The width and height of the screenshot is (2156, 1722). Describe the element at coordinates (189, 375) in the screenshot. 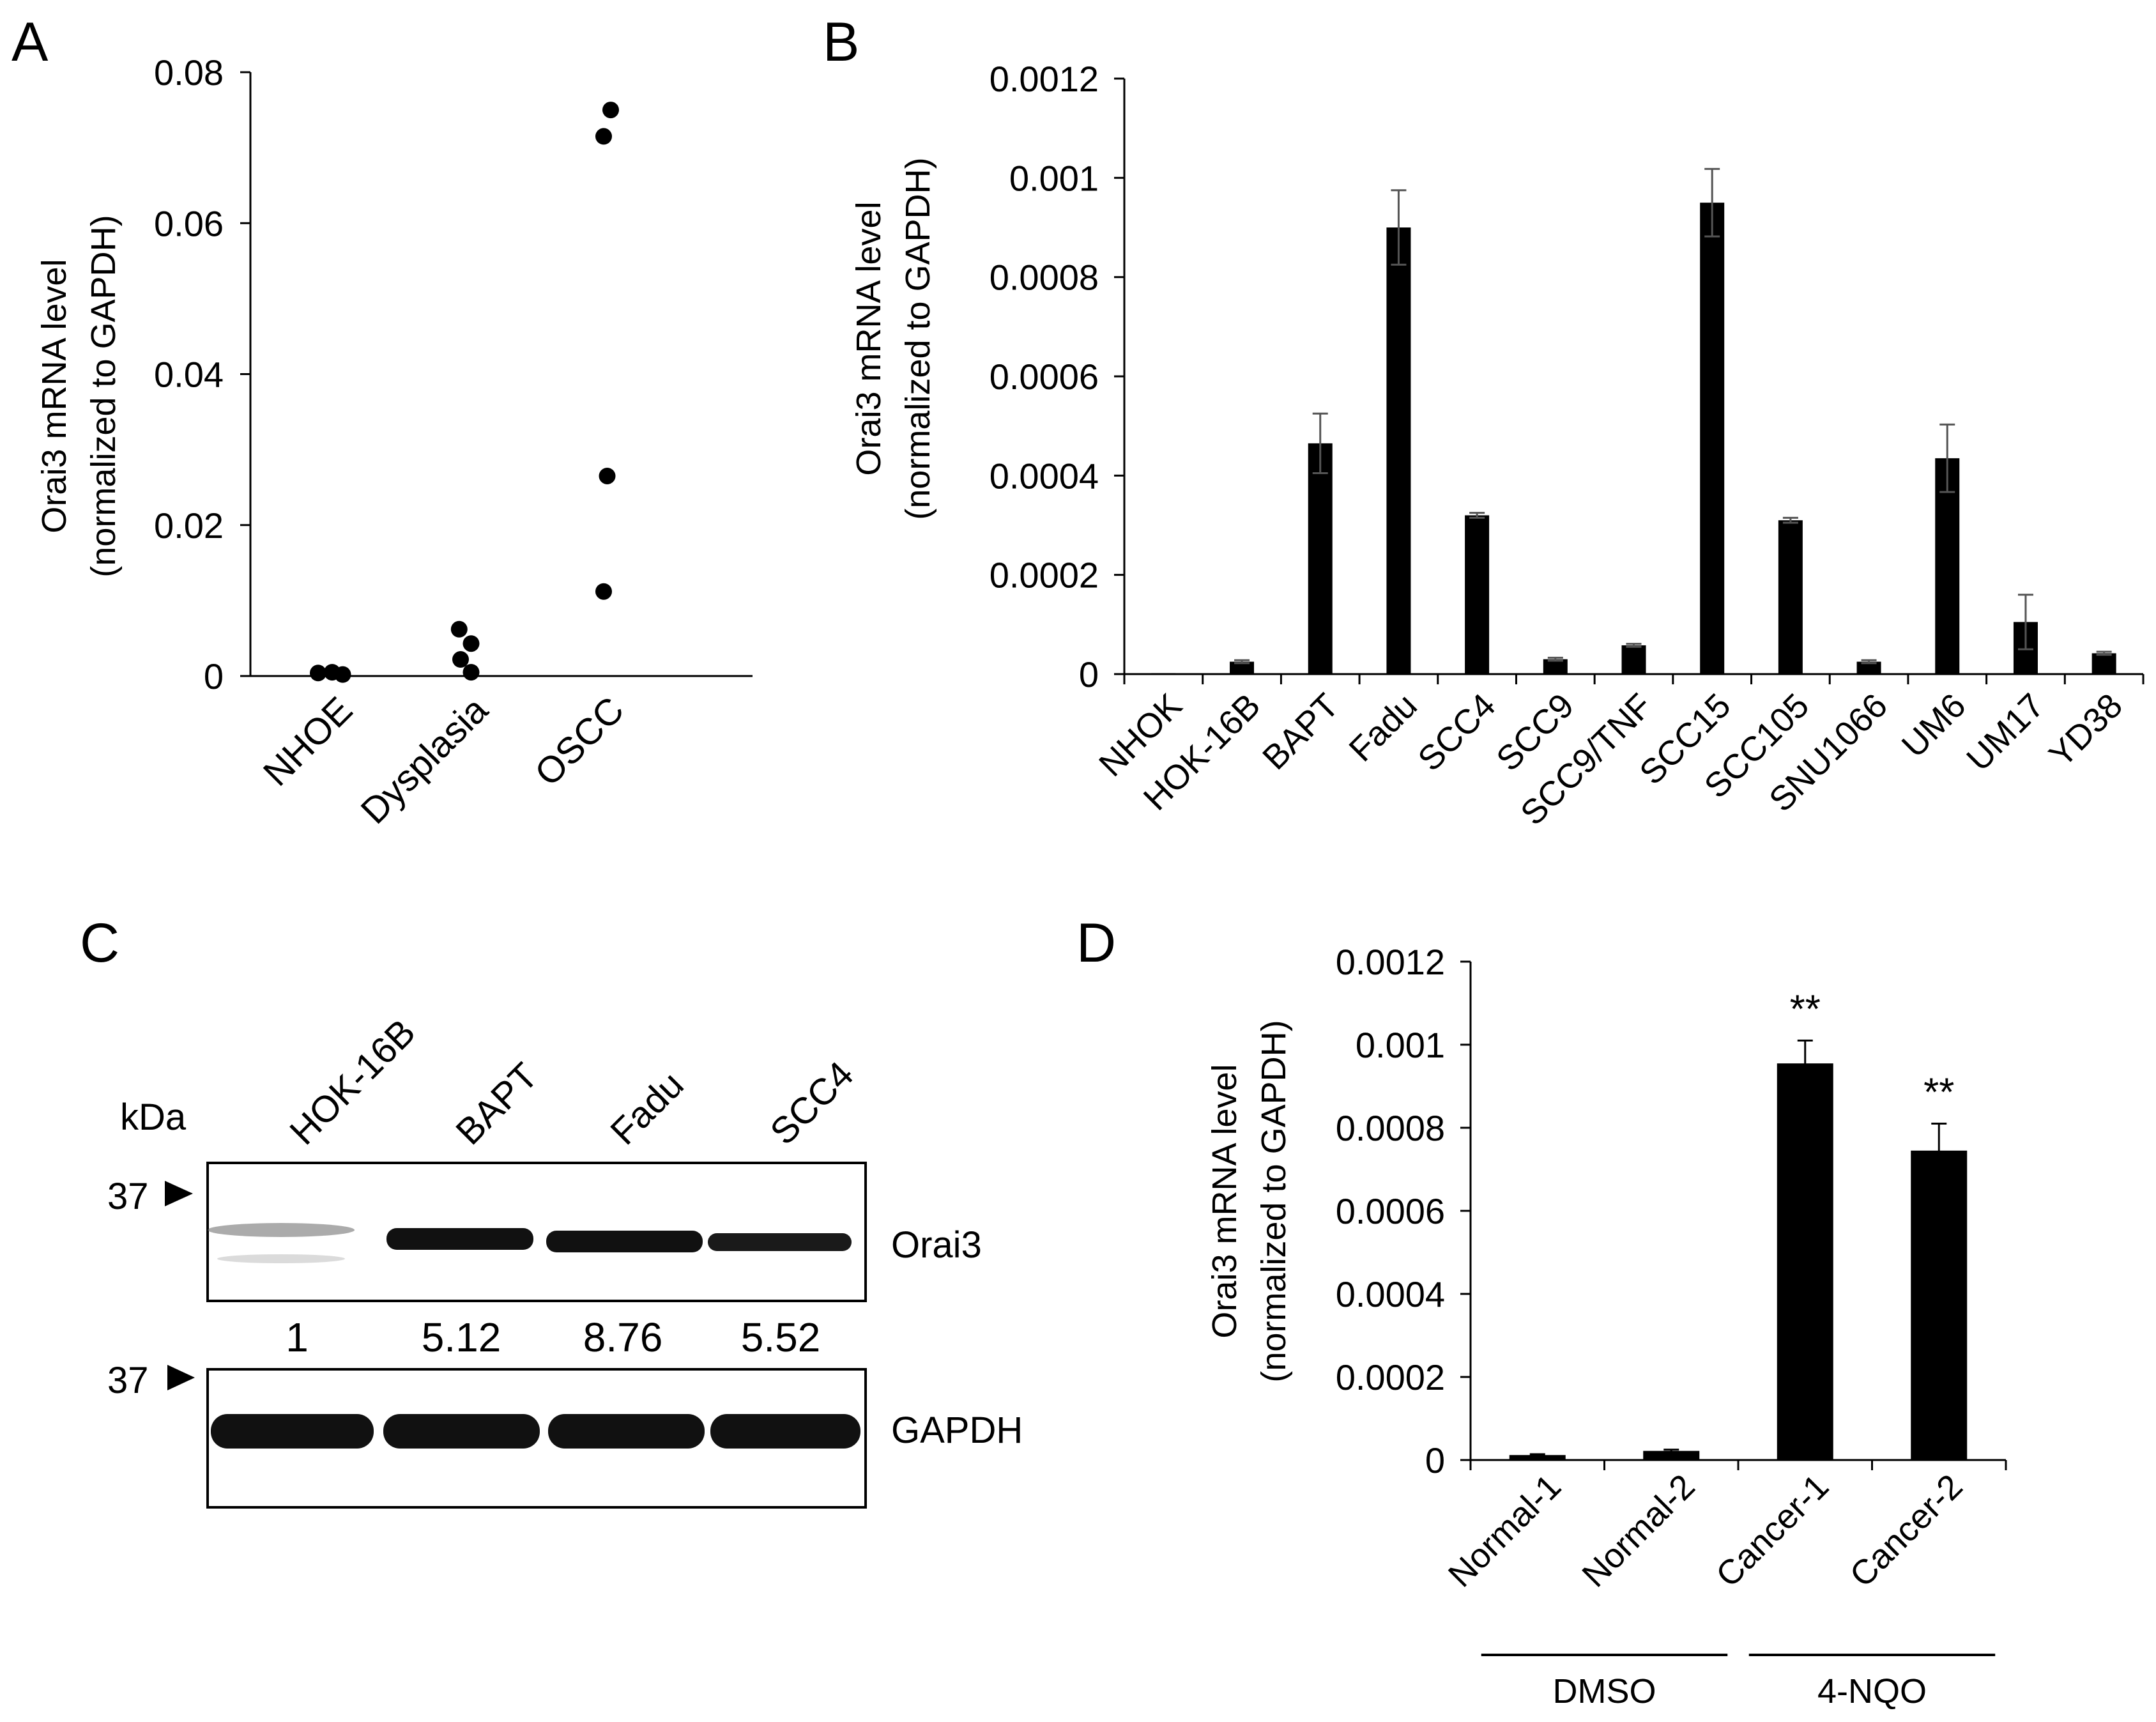

I see `panel-a-y-tick-label: 0.04` at that location.